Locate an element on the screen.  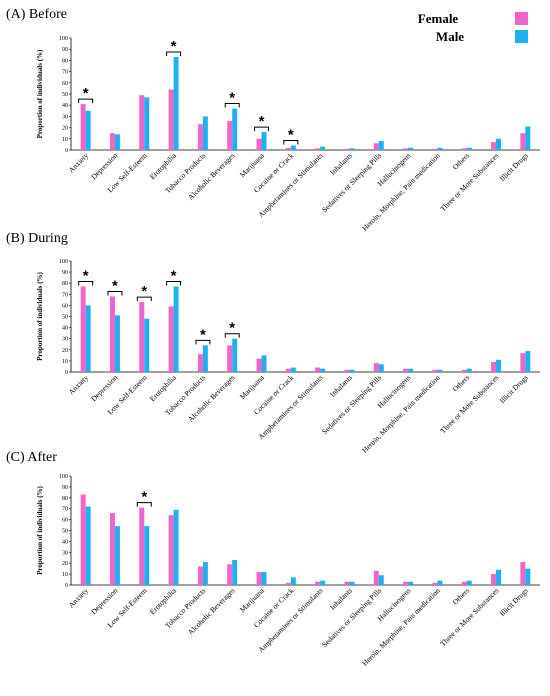
legend-swatch-male is located at coordinates (521, 36).